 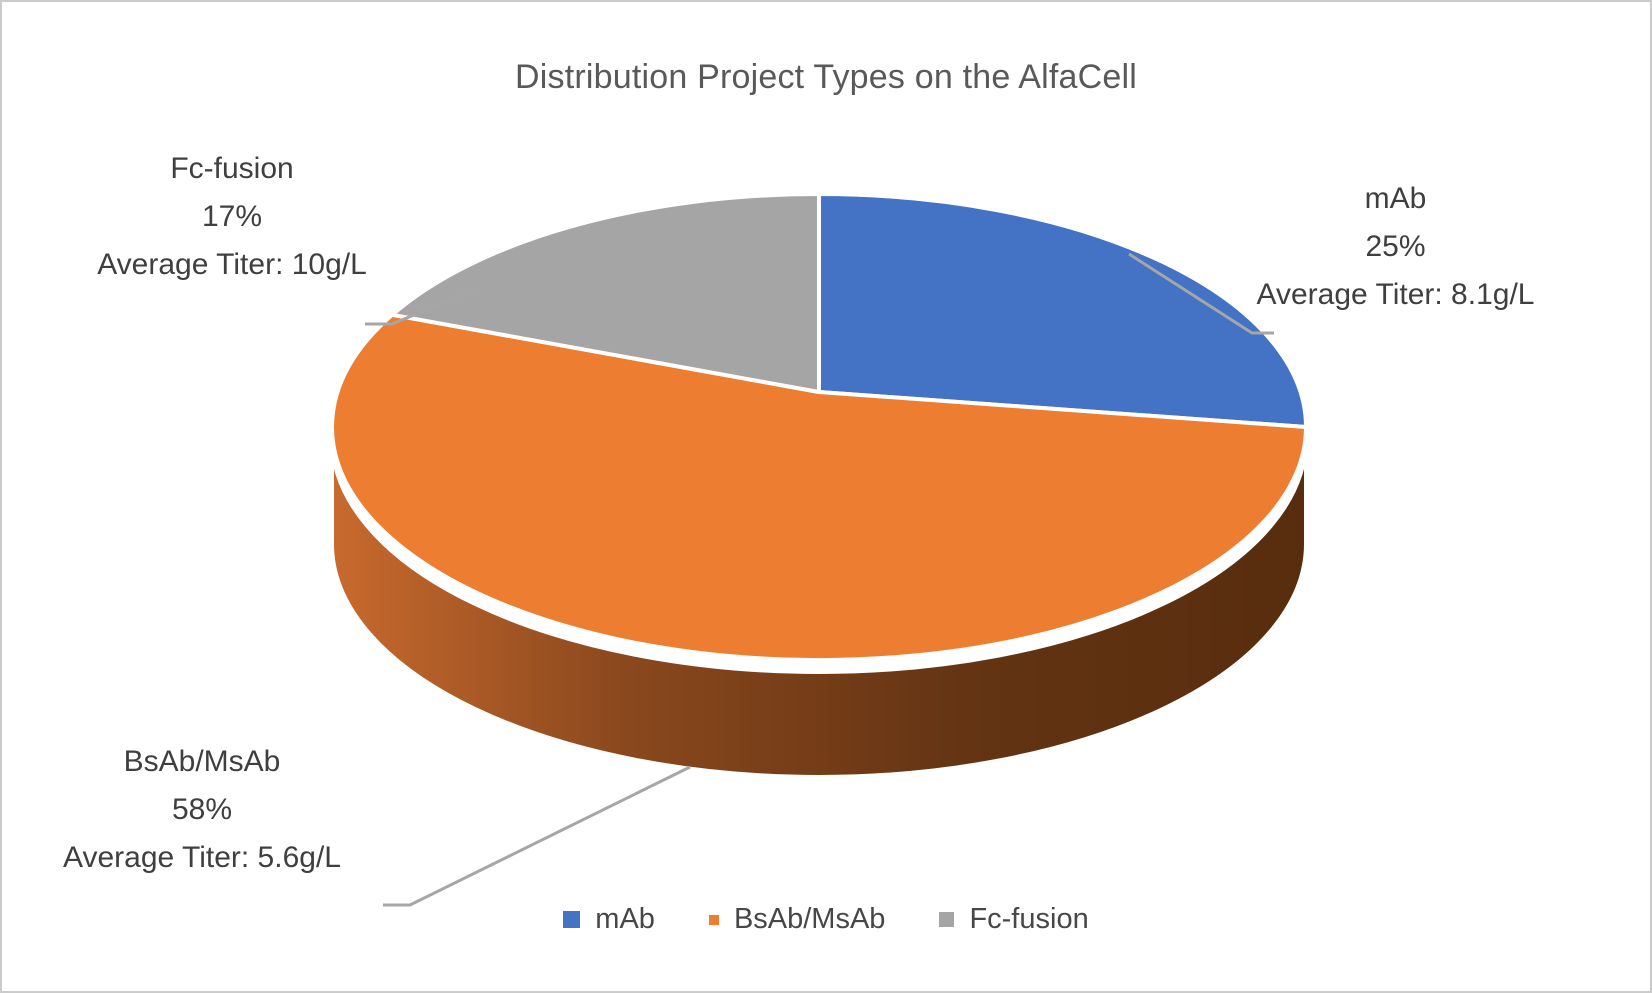 I want to click on callout-fc-fusion: Fc-fusion 17% Average Titer: 10g/L, so click(x=232, y=217).